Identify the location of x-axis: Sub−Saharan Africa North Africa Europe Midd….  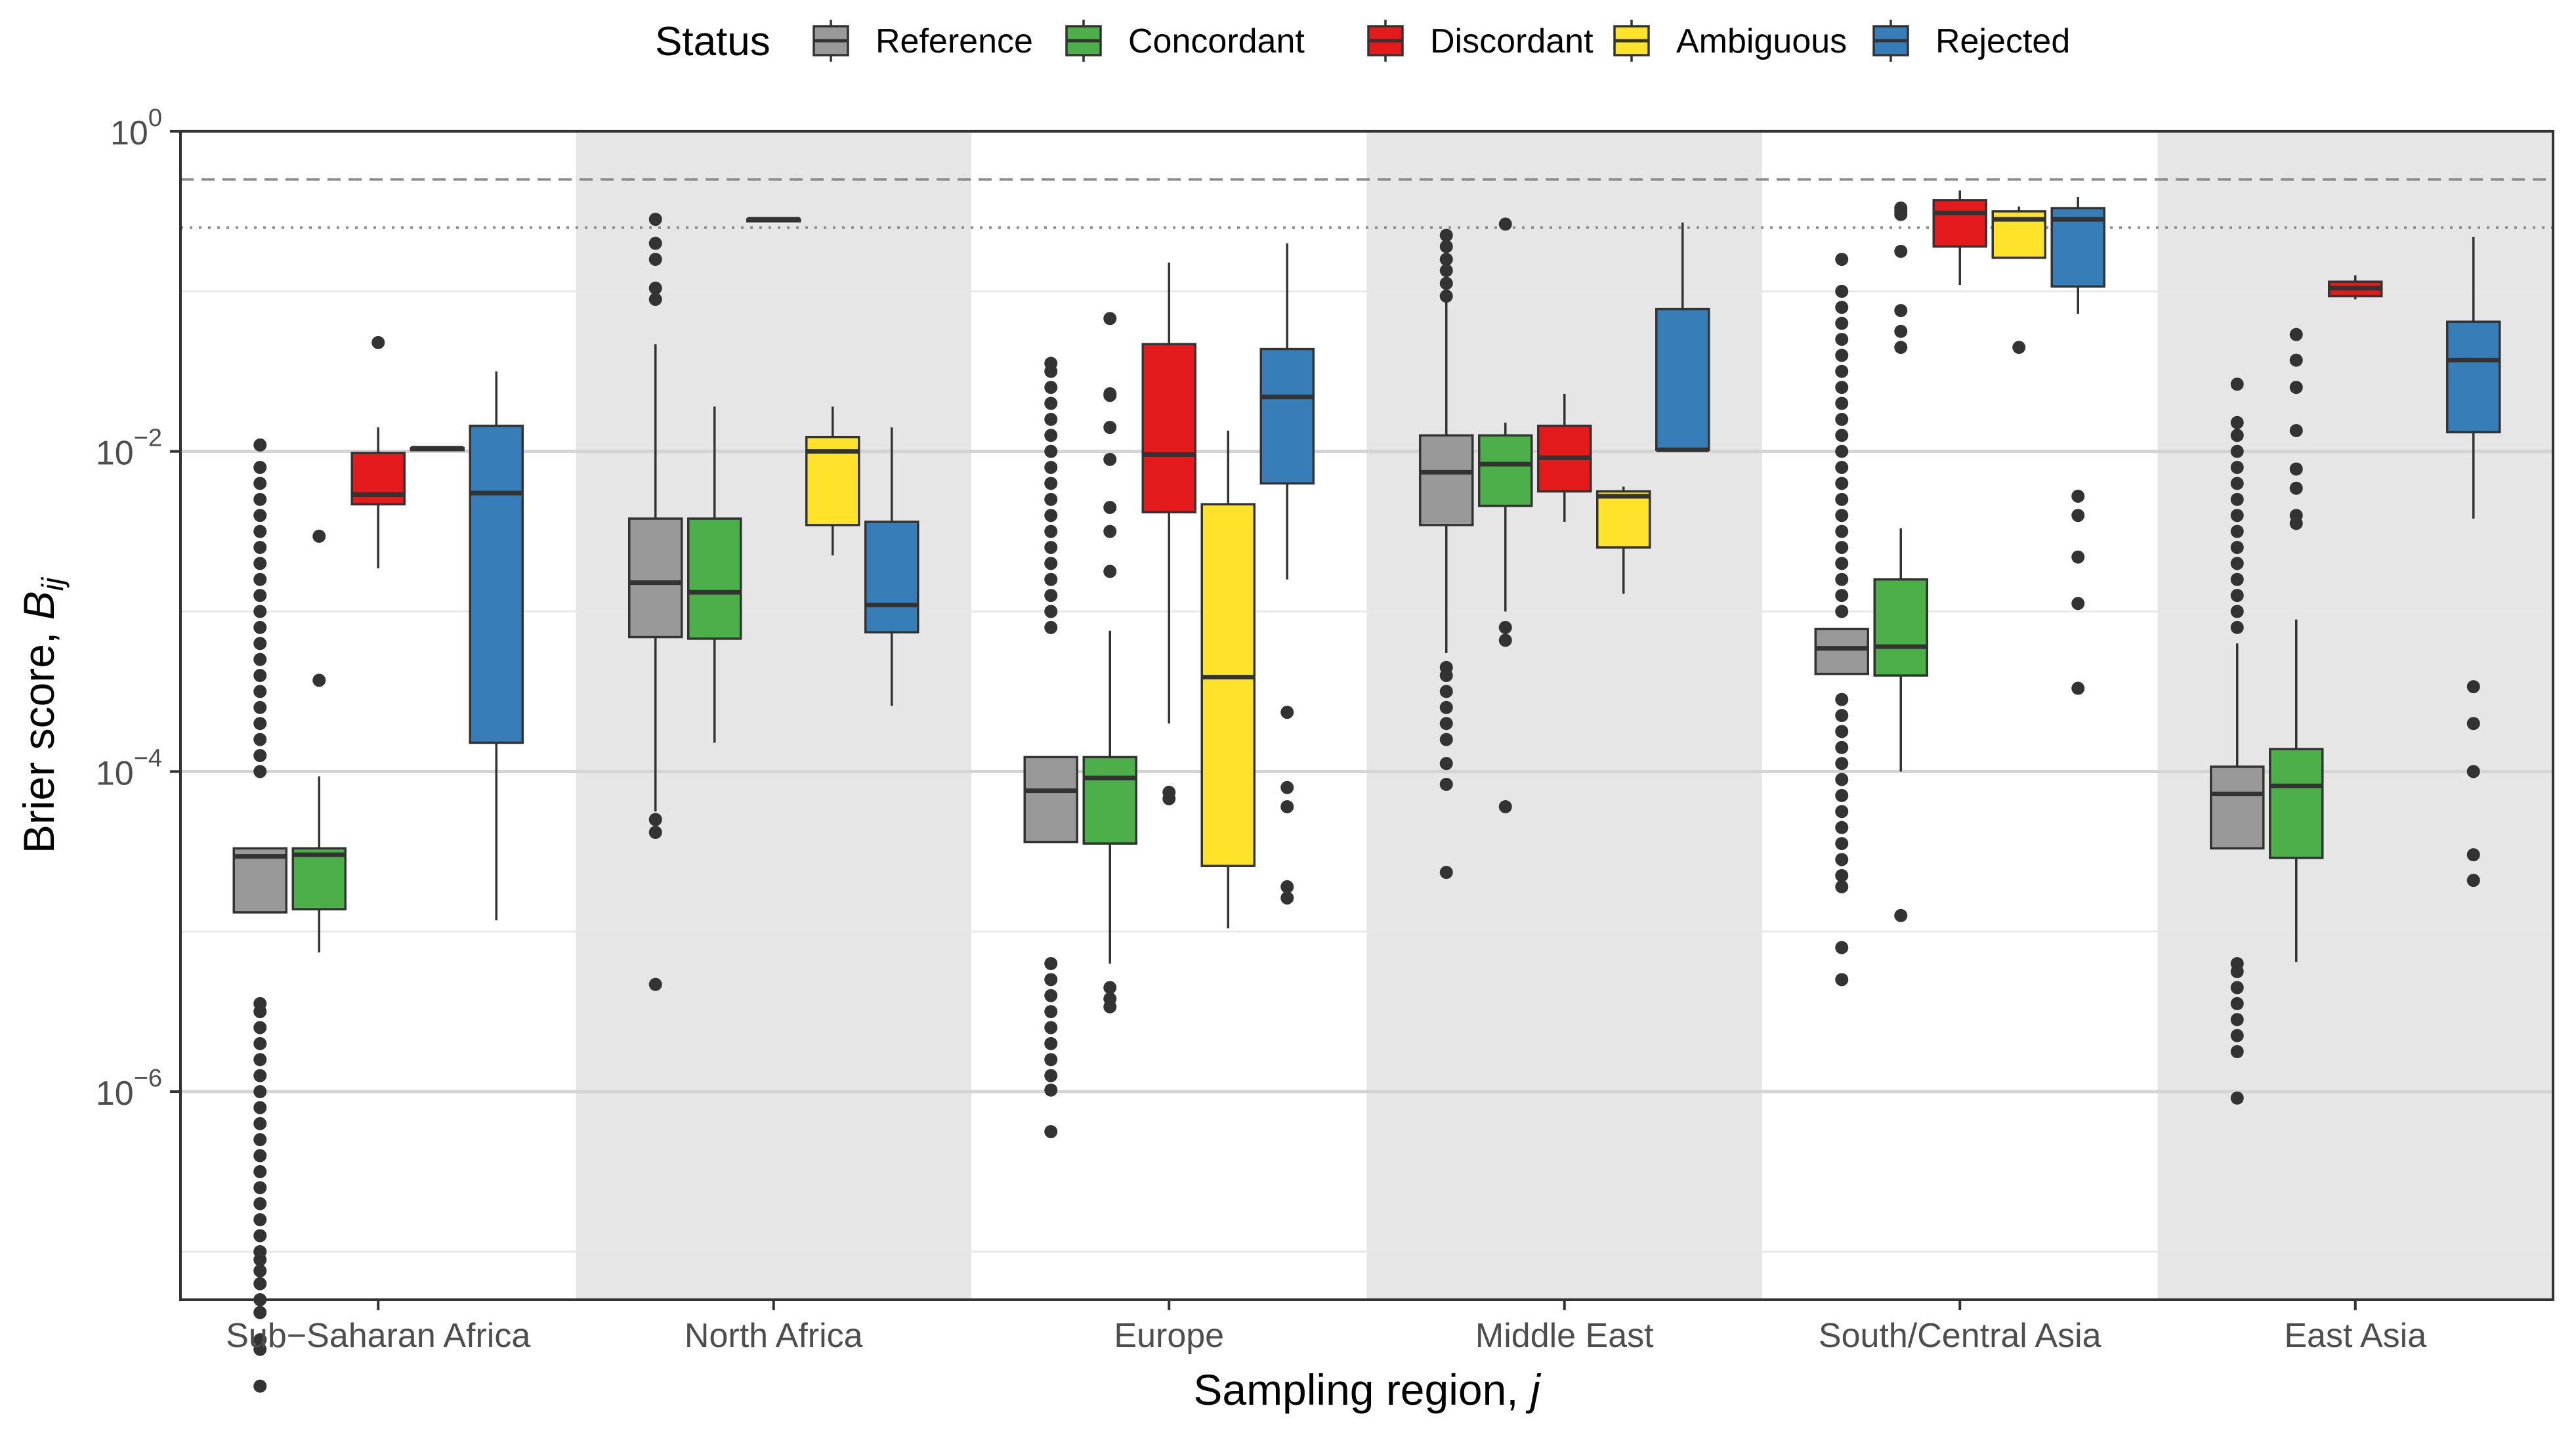
(1326, 1327).